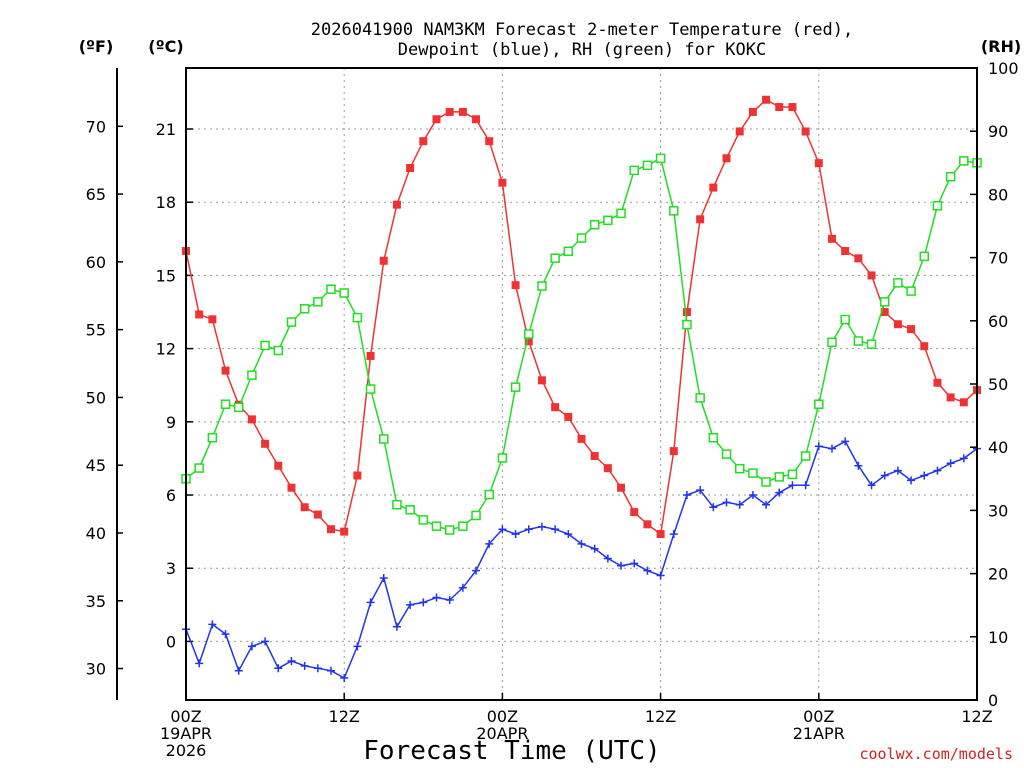  What do you see at coordinates (819, 733) in the screenshot?
I see `time-tick-label: 21APR` at bounding box center [819, 733].